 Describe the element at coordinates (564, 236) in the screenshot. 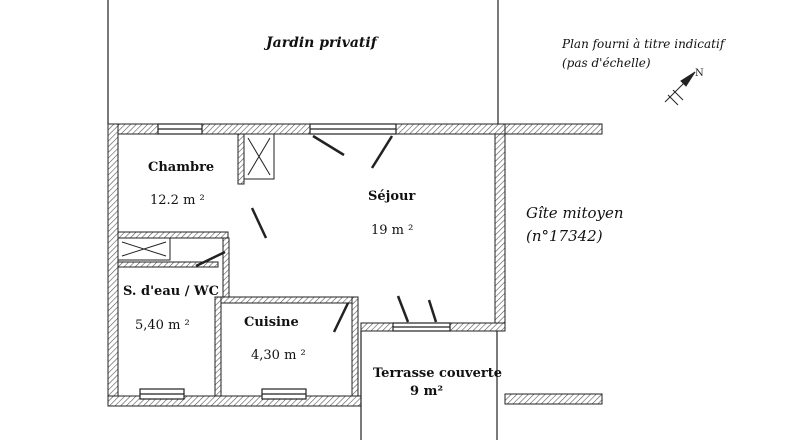

I see `gite-label-line-2: (n°17342)` at that location.